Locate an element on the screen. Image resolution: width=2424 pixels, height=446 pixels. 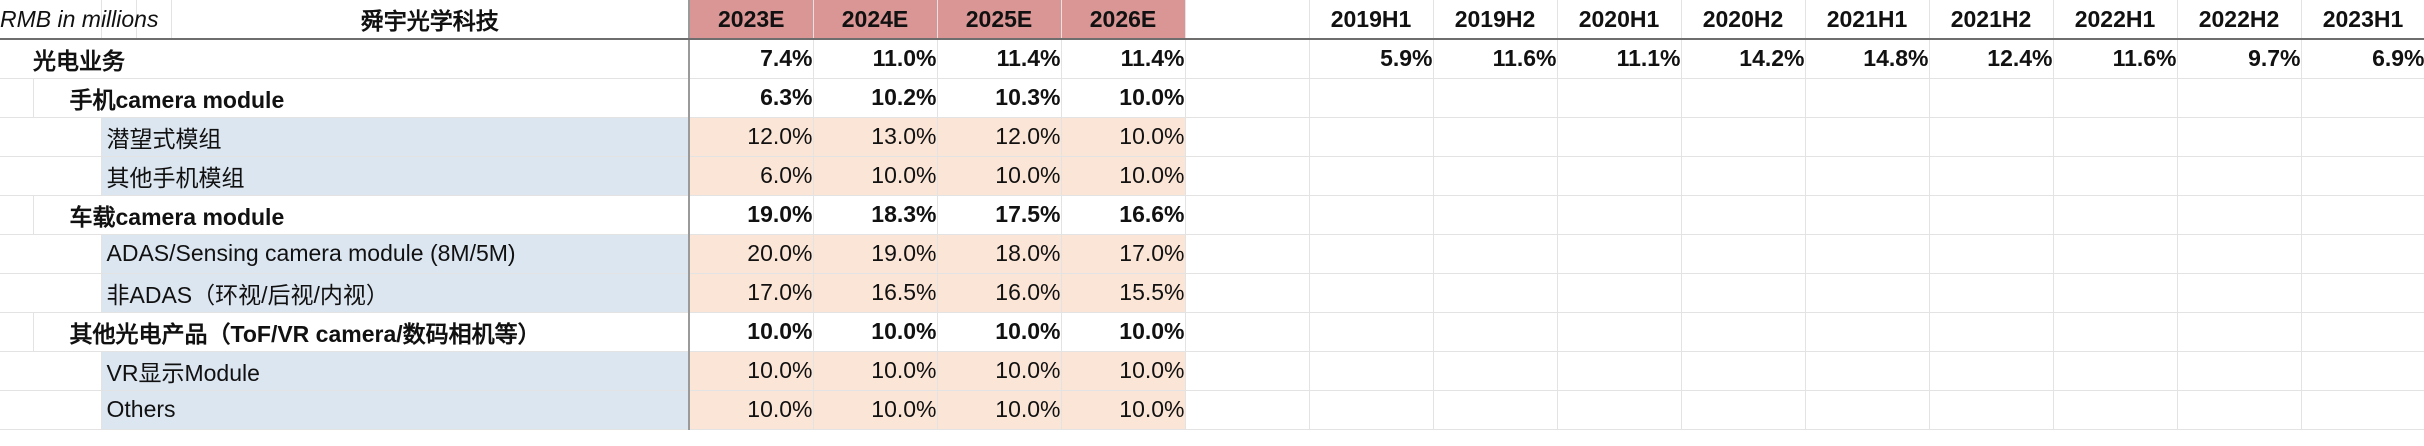
forecast-value-cell: 15.5% is located at coordinates (1123, 293).